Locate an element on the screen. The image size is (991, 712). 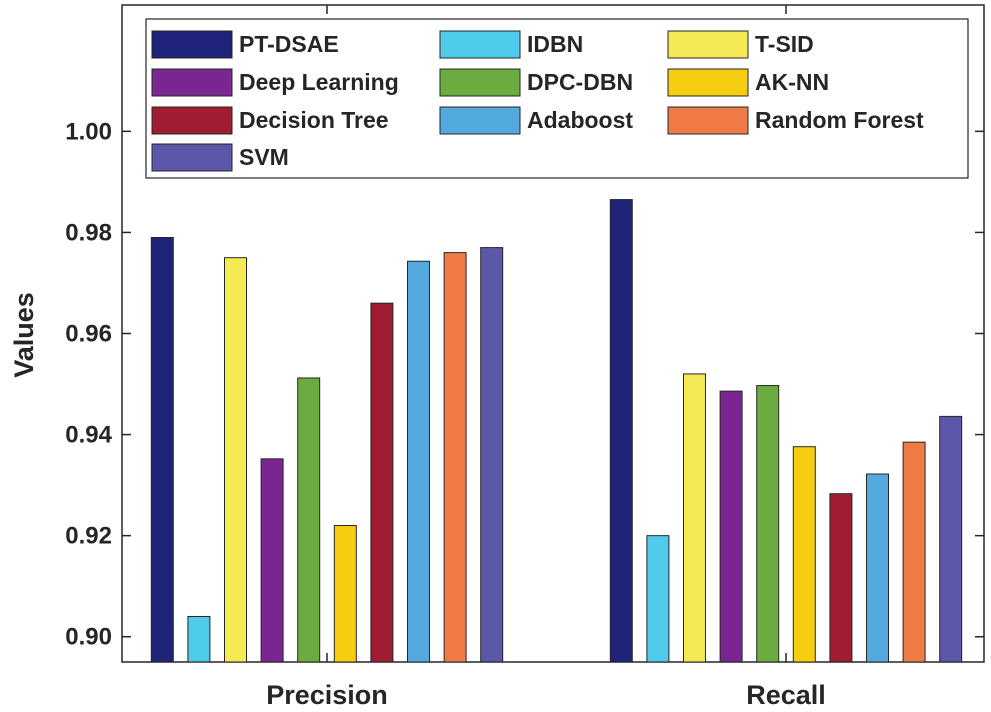
bar-decision-tree-precision is located at coordinates (382, 482).